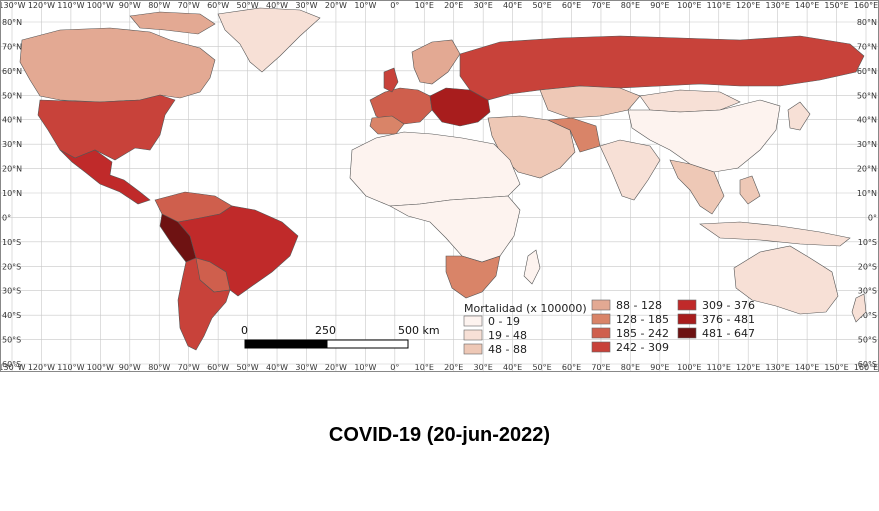  Describe the element at coordinates (507, 335) in the screenshot. I see `legend-label-1: 19 - 48` at that location.